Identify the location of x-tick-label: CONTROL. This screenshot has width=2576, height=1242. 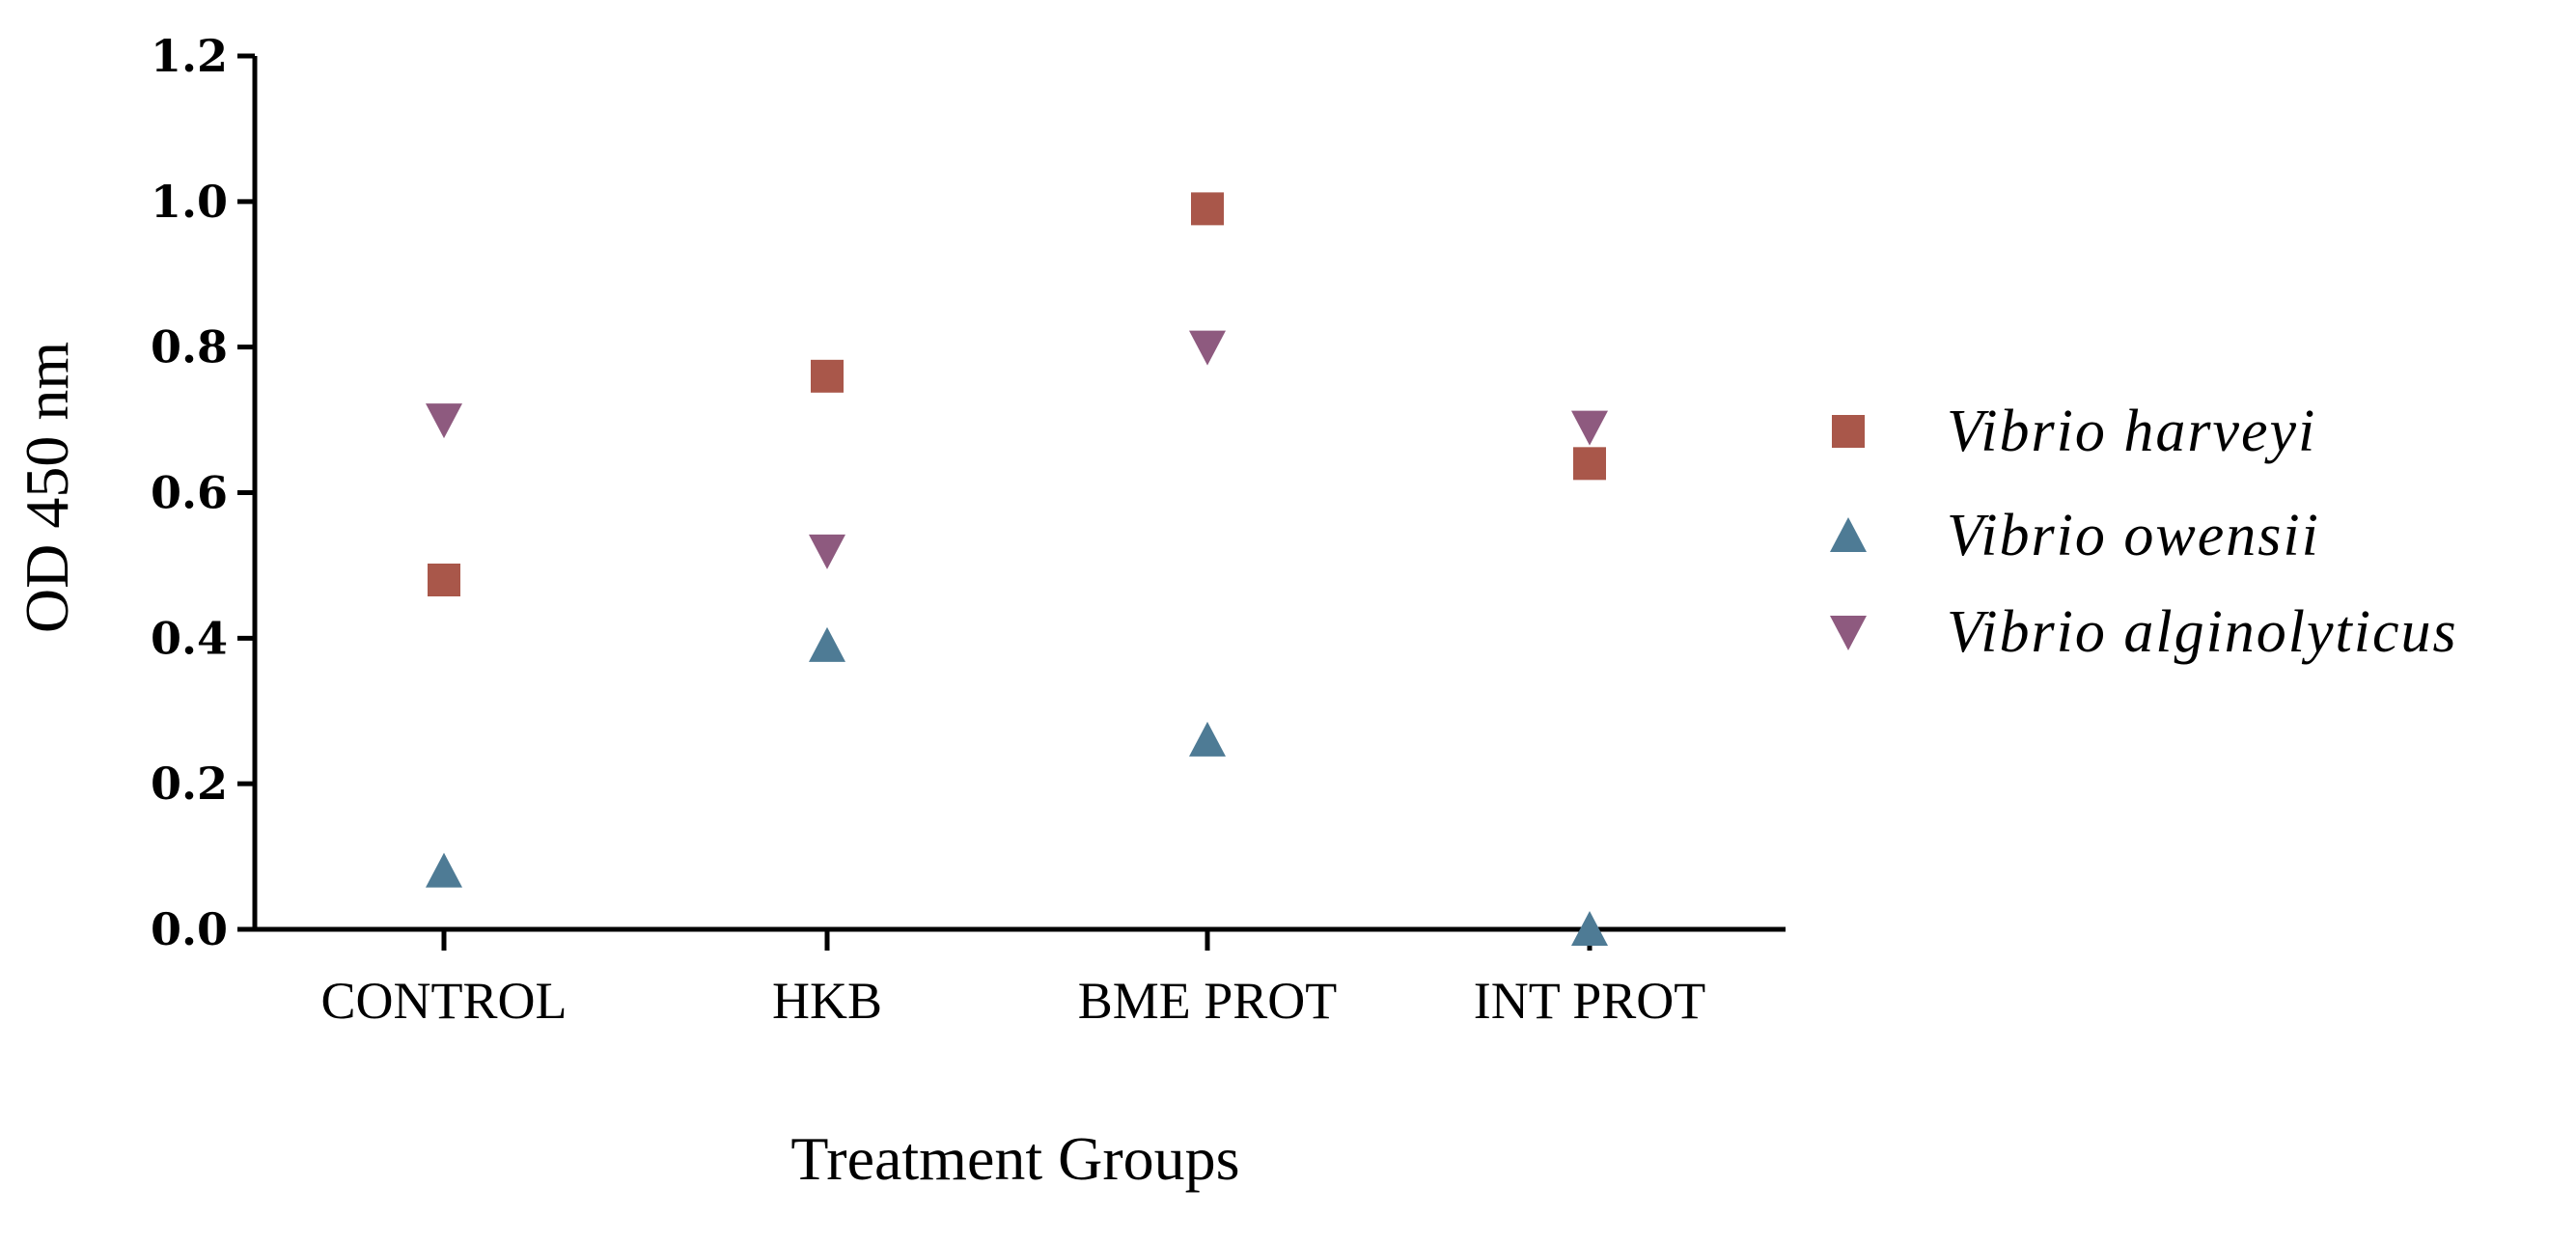
(444, 1001).